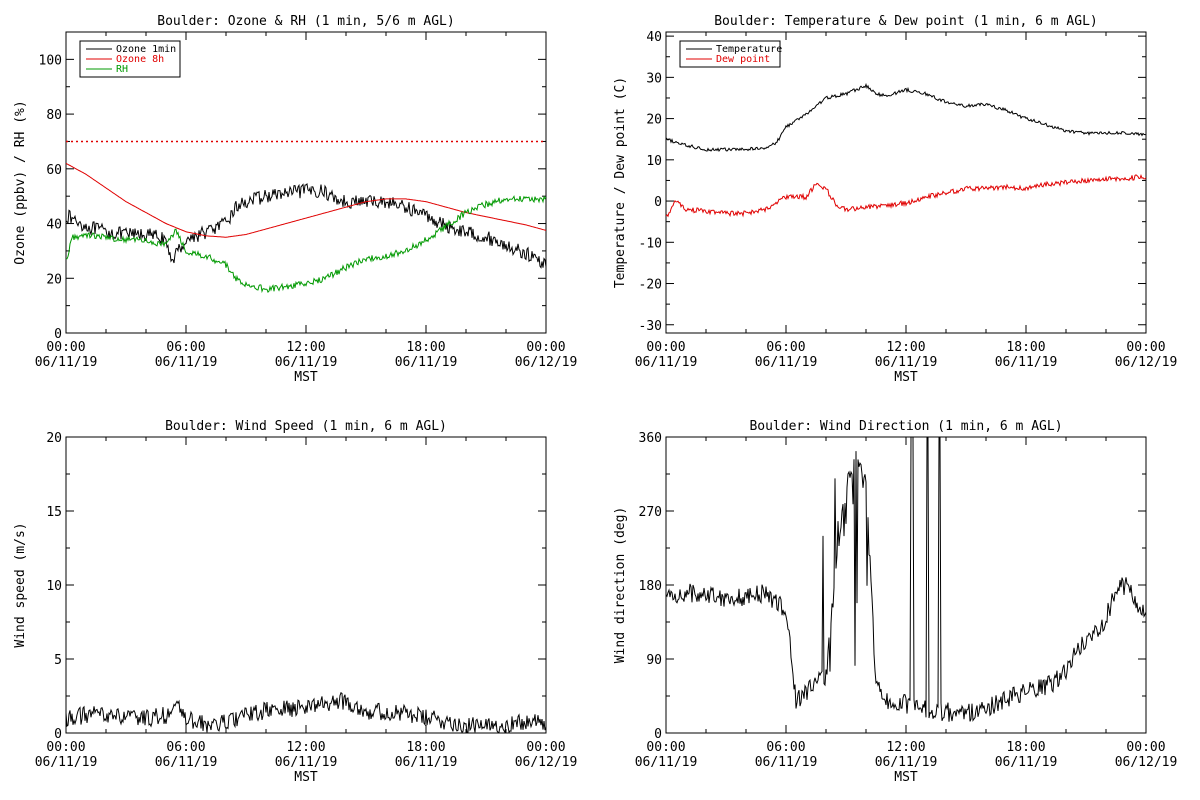 The width and height of the screenshot is (1200, 800). I want to click on chart-title: Boulder: Wind Speed (1 min, 6 m AGL), so click(306, 426).